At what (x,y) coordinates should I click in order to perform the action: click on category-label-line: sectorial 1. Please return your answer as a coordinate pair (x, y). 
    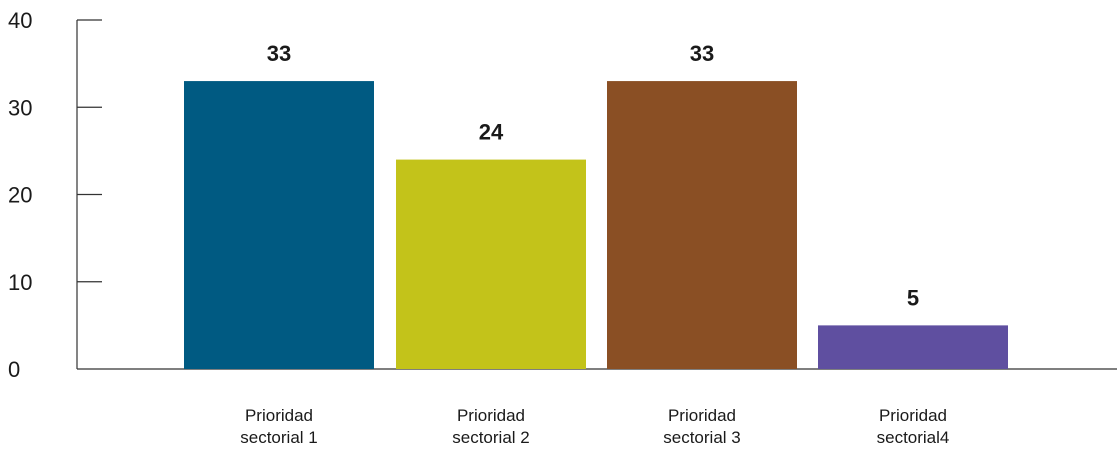
    Looking at the image, I should click on (278, 437).